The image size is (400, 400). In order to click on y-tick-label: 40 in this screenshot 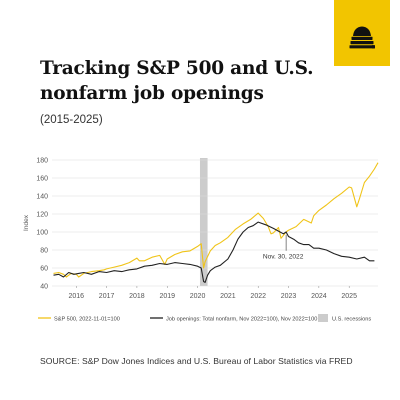, I will do `click(44, 286)`.